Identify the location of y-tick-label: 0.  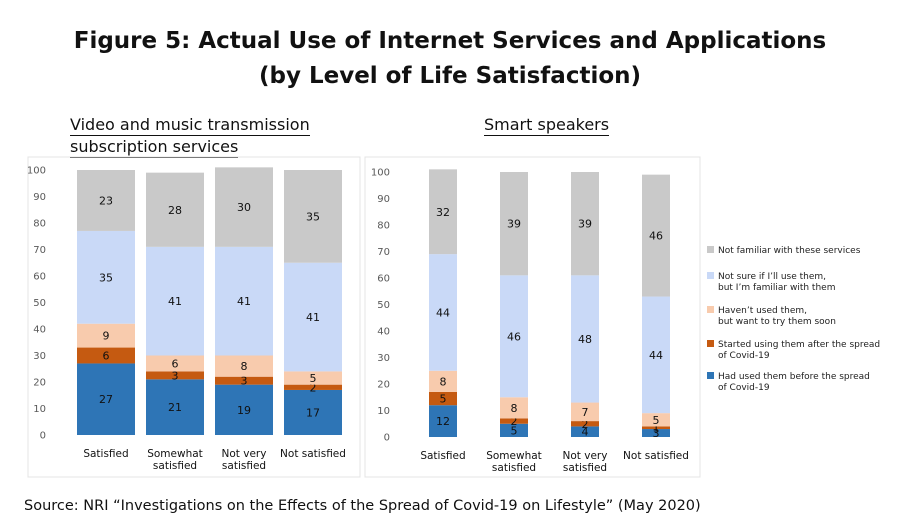
(43, 436).